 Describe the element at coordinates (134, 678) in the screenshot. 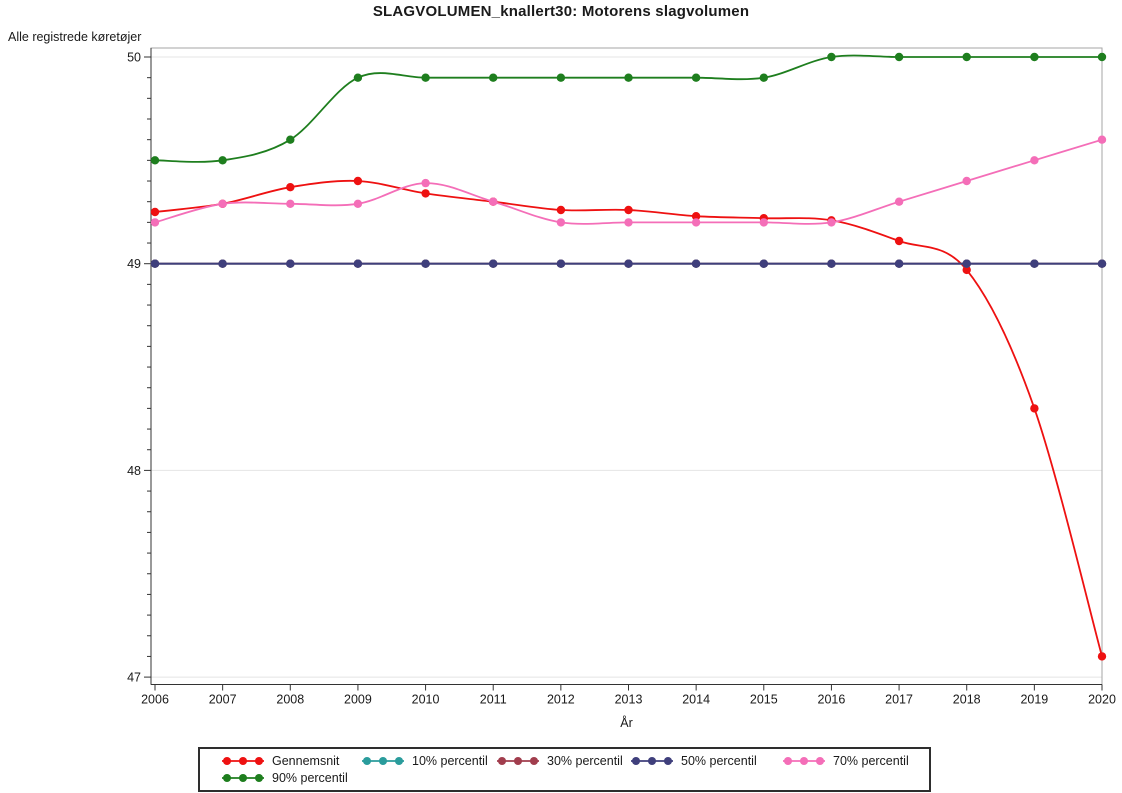

I see `y-tick-label: 47` at that location.